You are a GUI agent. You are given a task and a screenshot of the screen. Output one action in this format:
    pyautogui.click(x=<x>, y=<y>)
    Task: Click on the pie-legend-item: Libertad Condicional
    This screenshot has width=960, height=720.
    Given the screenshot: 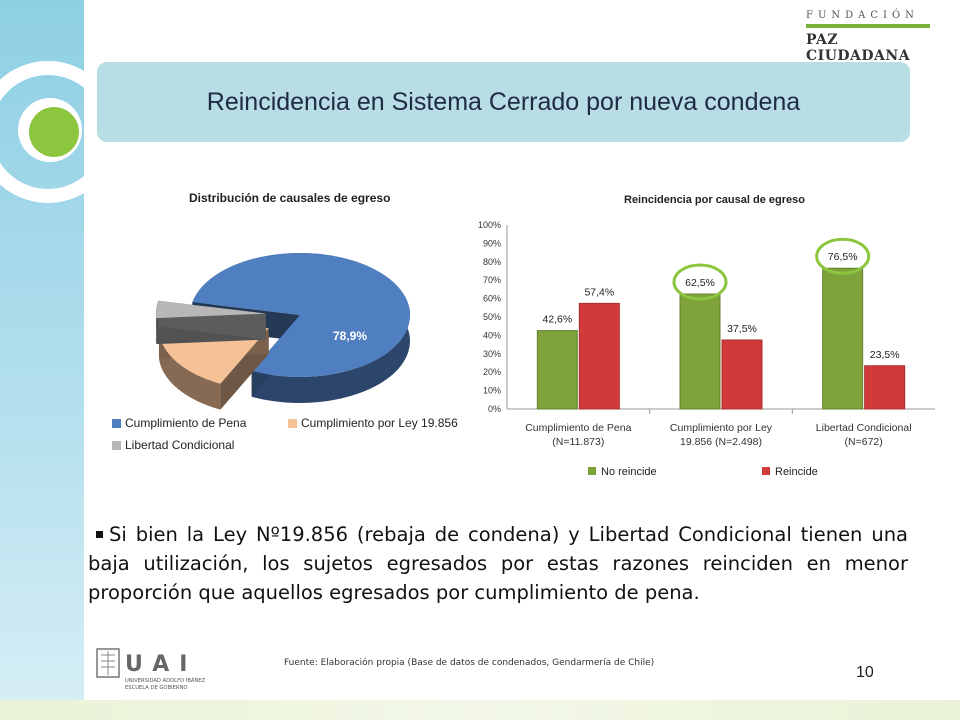 What is the action you would take?
    pyautogui.click(x=173, y=445)
    